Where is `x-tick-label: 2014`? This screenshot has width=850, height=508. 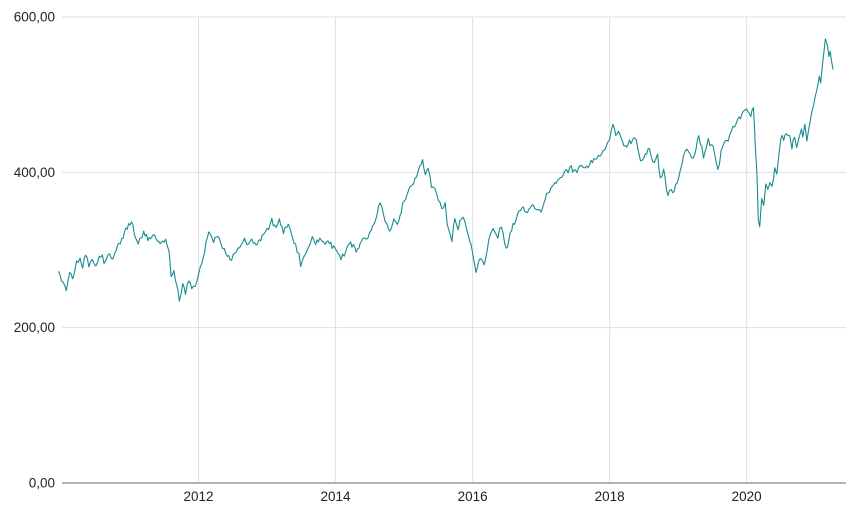 x-tick-label: 2014 is located at coordinates (336, 496).